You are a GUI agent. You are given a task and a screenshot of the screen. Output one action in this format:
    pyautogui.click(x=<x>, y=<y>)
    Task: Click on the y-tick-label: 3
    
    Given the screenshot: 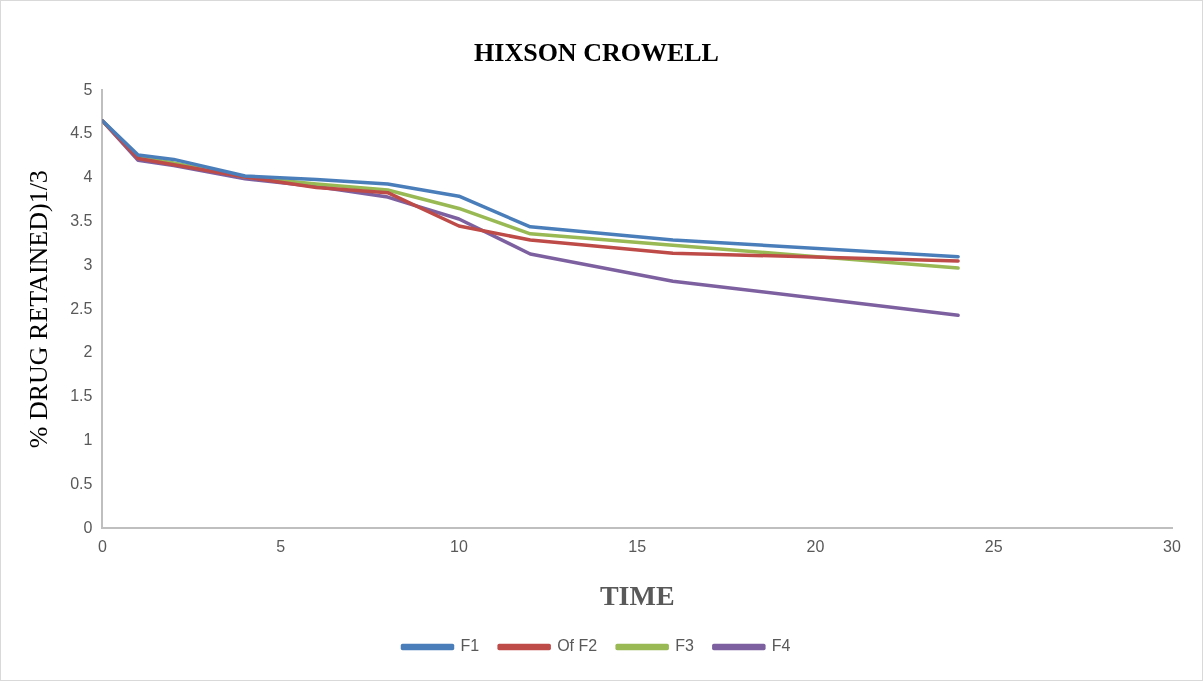 What is the action you would take?
    pyautogui.click(x=88, y=264)
    